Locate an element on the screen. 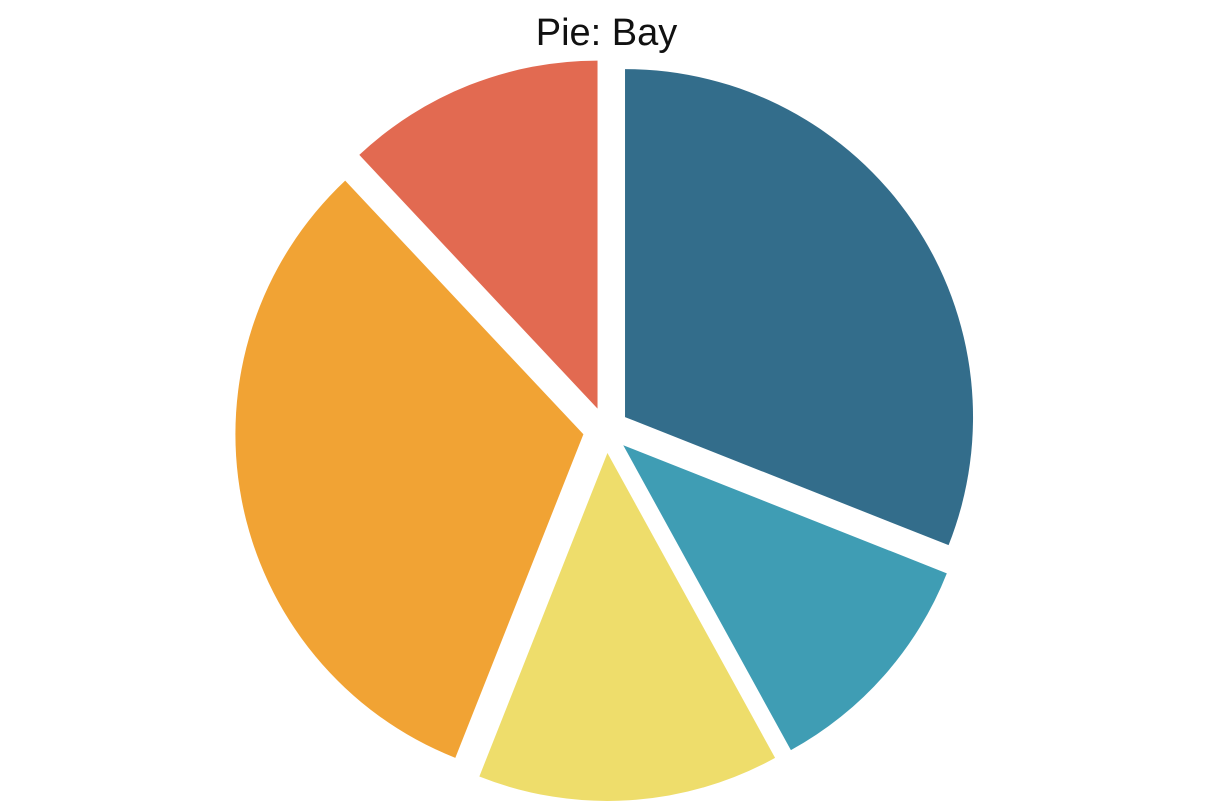 The image size is (1213, 808). chart-title: Pie: Bay is located at coordinates (606, 33).